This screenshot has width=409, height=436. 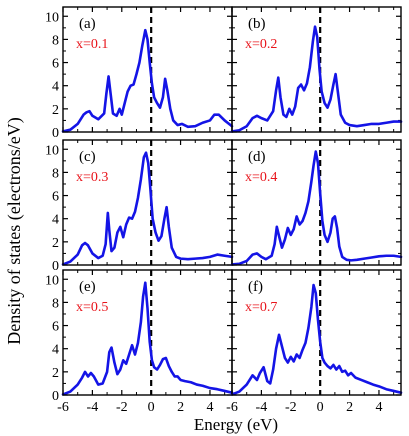 I want to click on panel-f: -6 -4 -2 0 2 4 (f) x=0.7, so click(x=314, y=342).